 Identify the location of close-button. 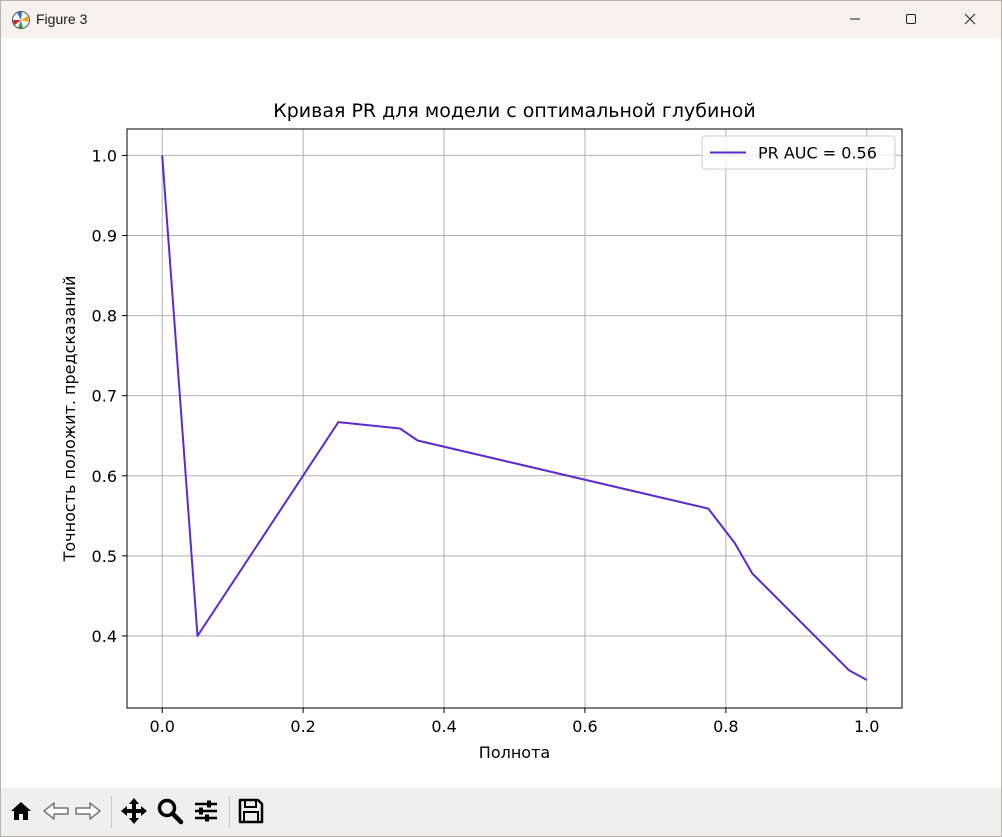
(970, 19).